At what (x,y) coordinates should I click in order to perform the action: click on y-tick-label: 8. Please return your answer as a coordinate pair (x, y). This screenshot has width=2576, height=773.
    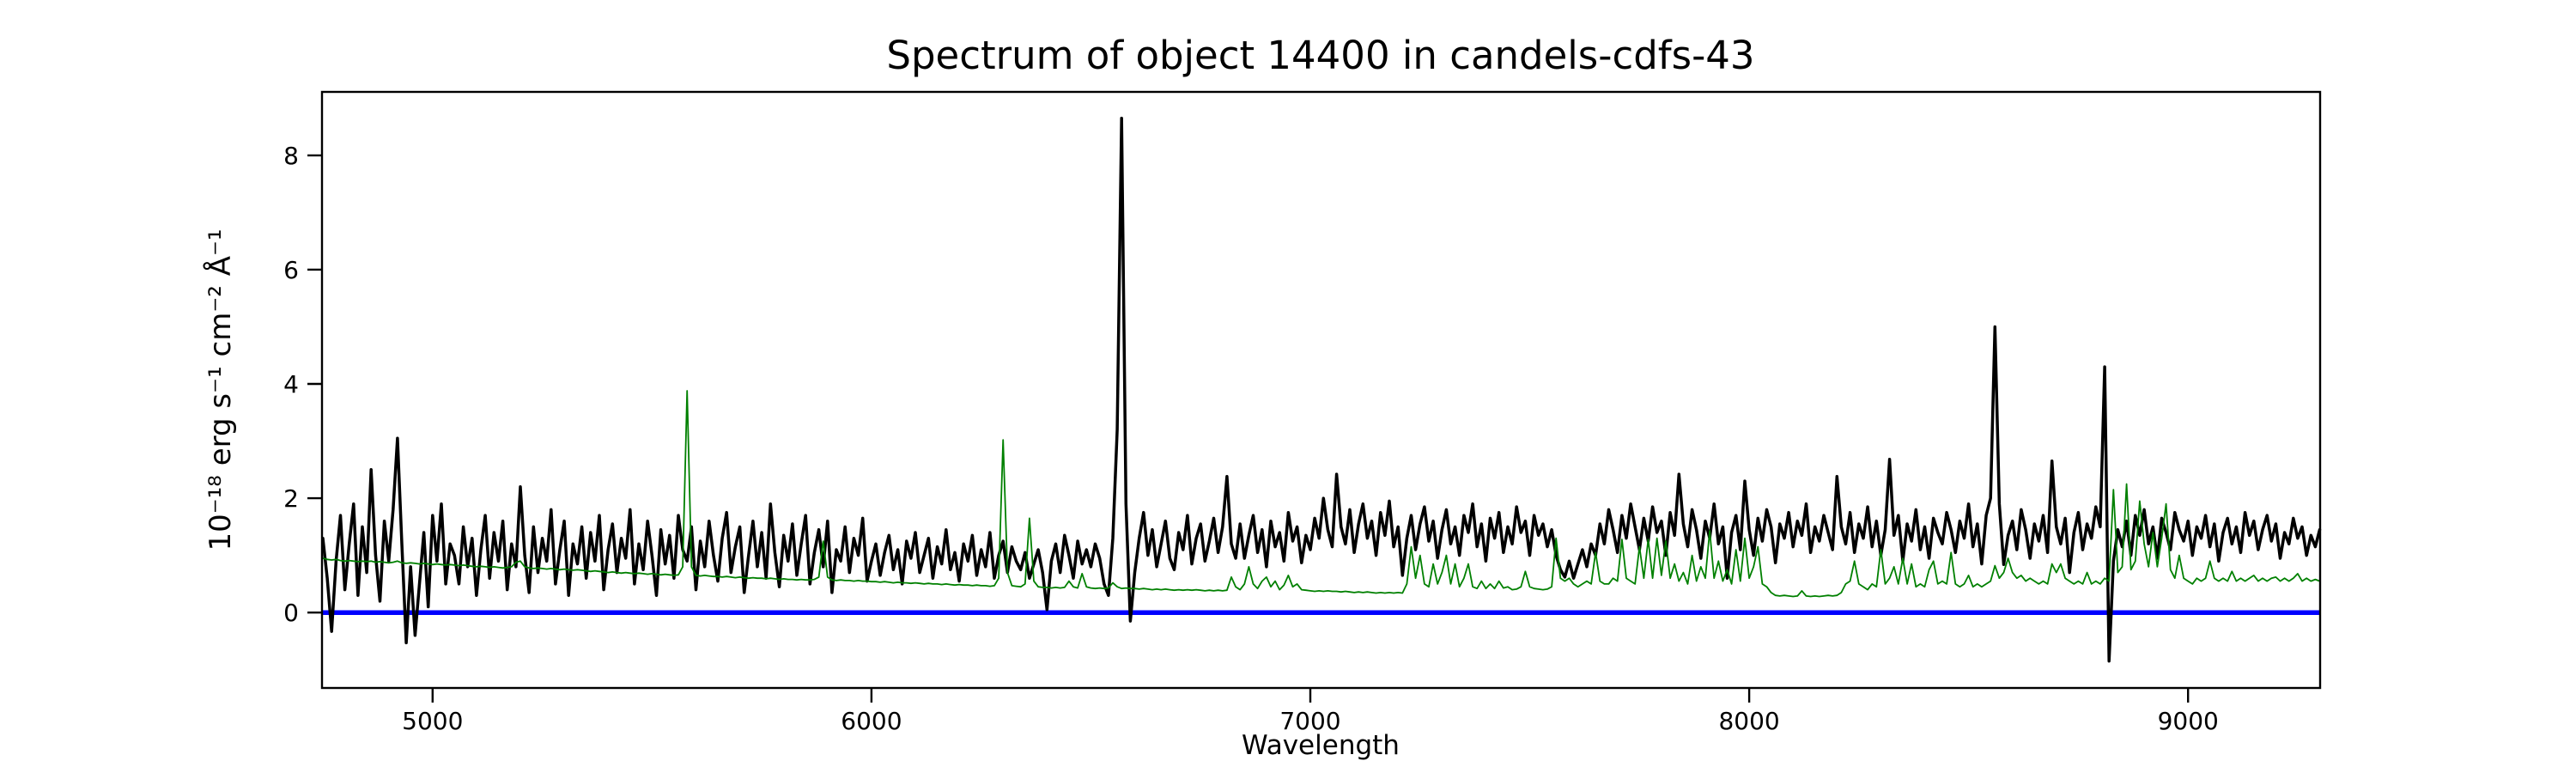
    Looking at the image, I should click on (291, 156).